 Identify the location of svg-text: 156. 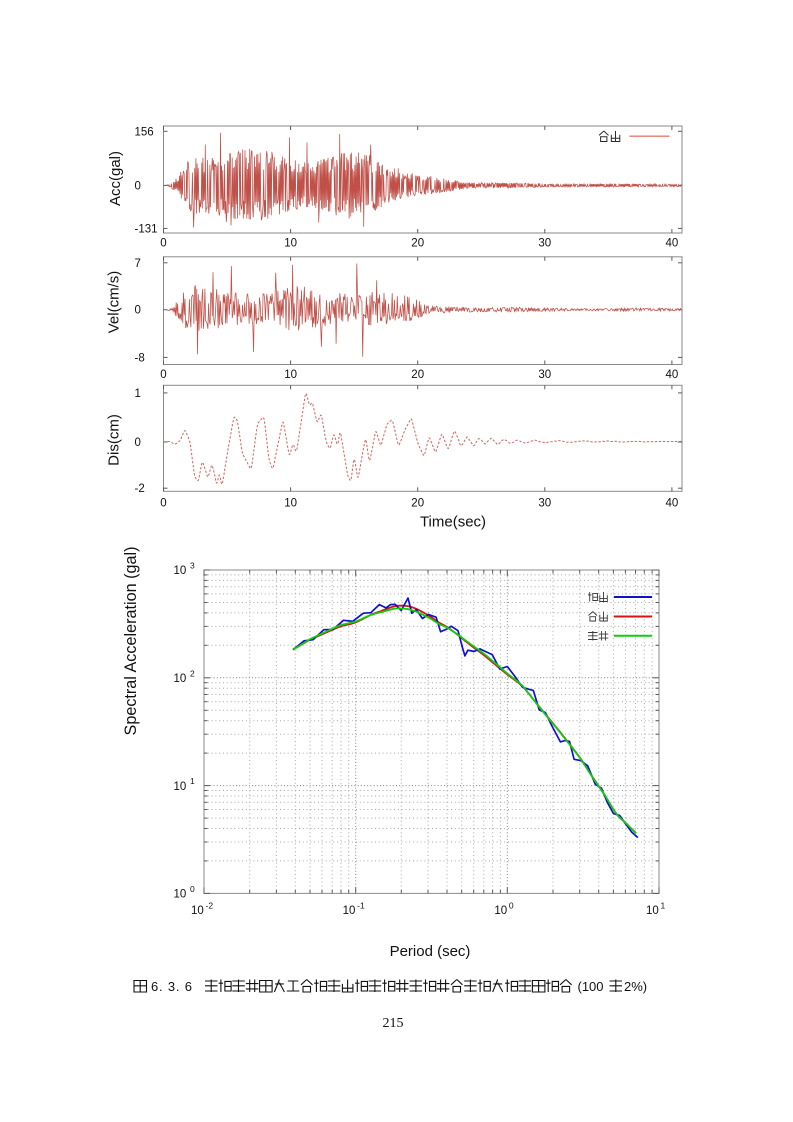
(144, 132).